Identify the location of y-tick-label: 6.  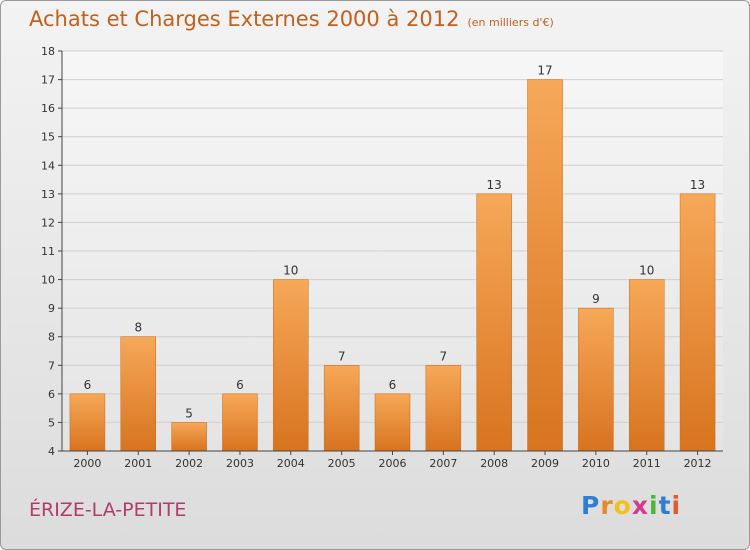
(51, 394).